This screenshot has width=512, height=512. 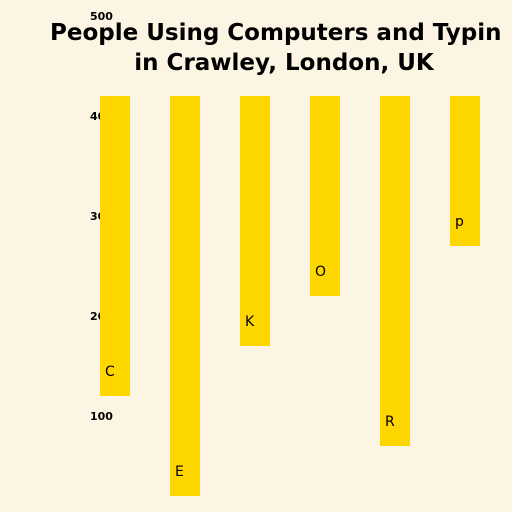 What do you see at coordinates (459, 222) in the screenshot?
I see `bar-label-5: p ` at bounding box center [459, 222].